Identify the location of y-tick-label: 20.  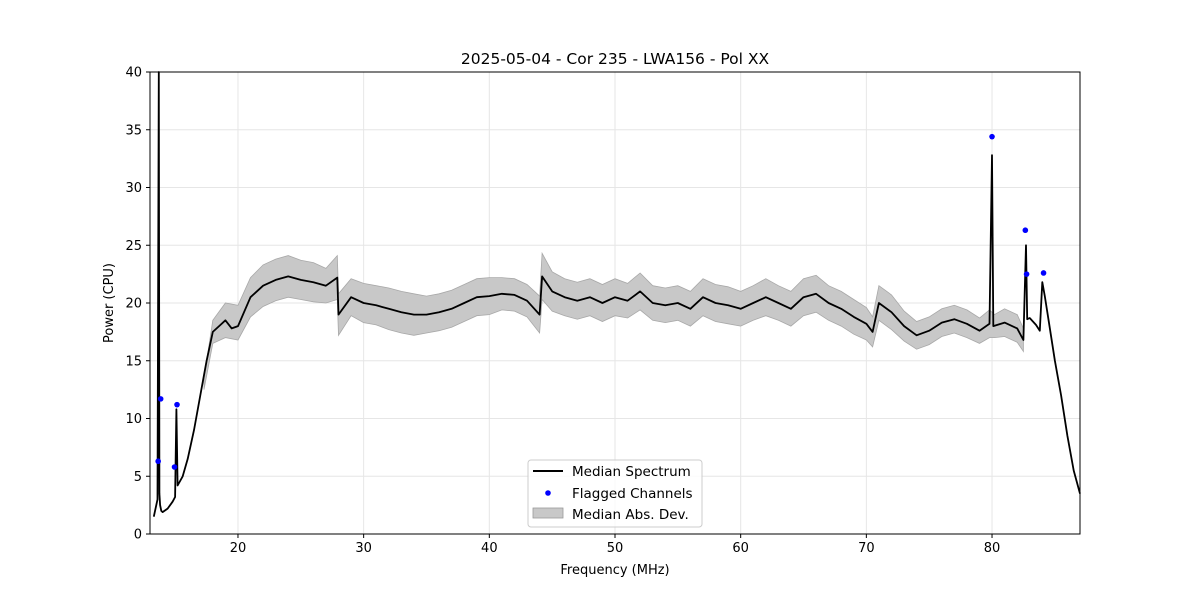
(133, 304).